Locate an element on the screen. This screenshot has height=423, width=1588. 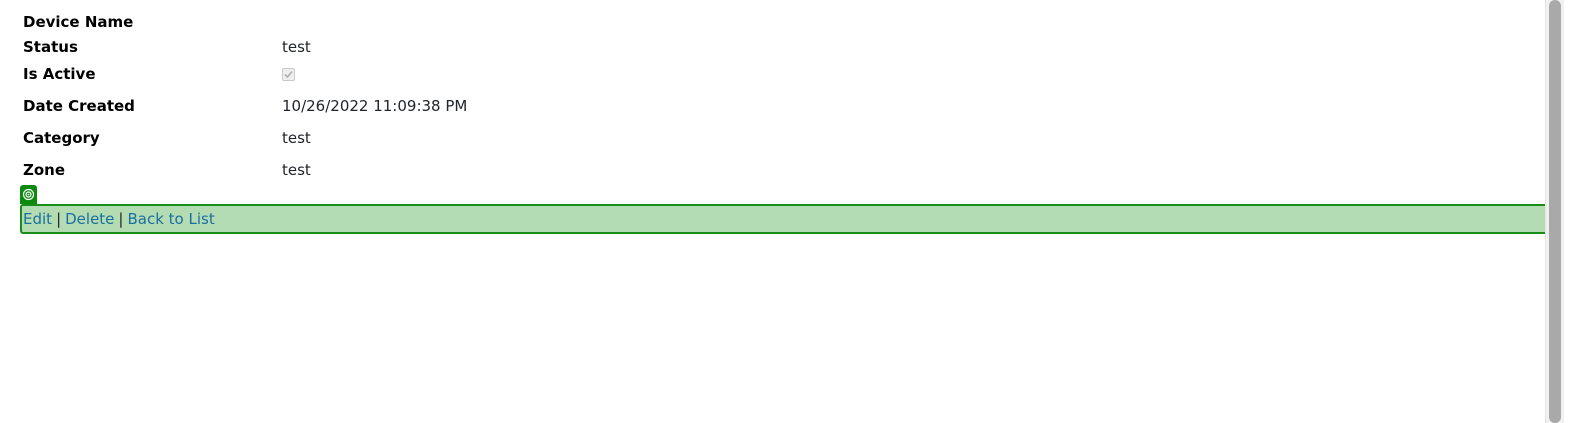
category-label: Category is located at coordinates (61, 138).